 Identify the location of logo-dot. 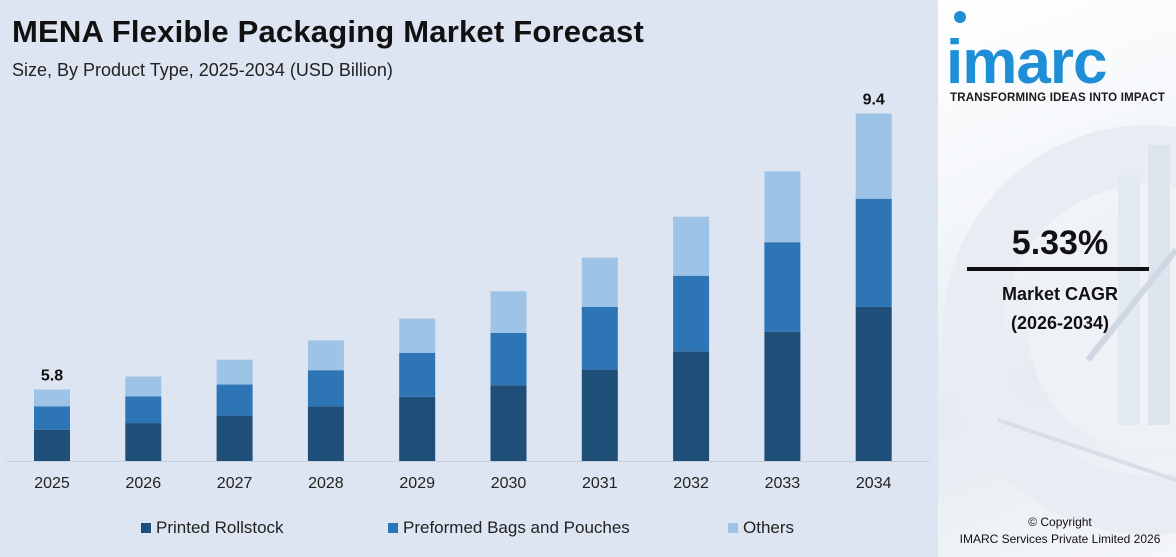
(960, 17).